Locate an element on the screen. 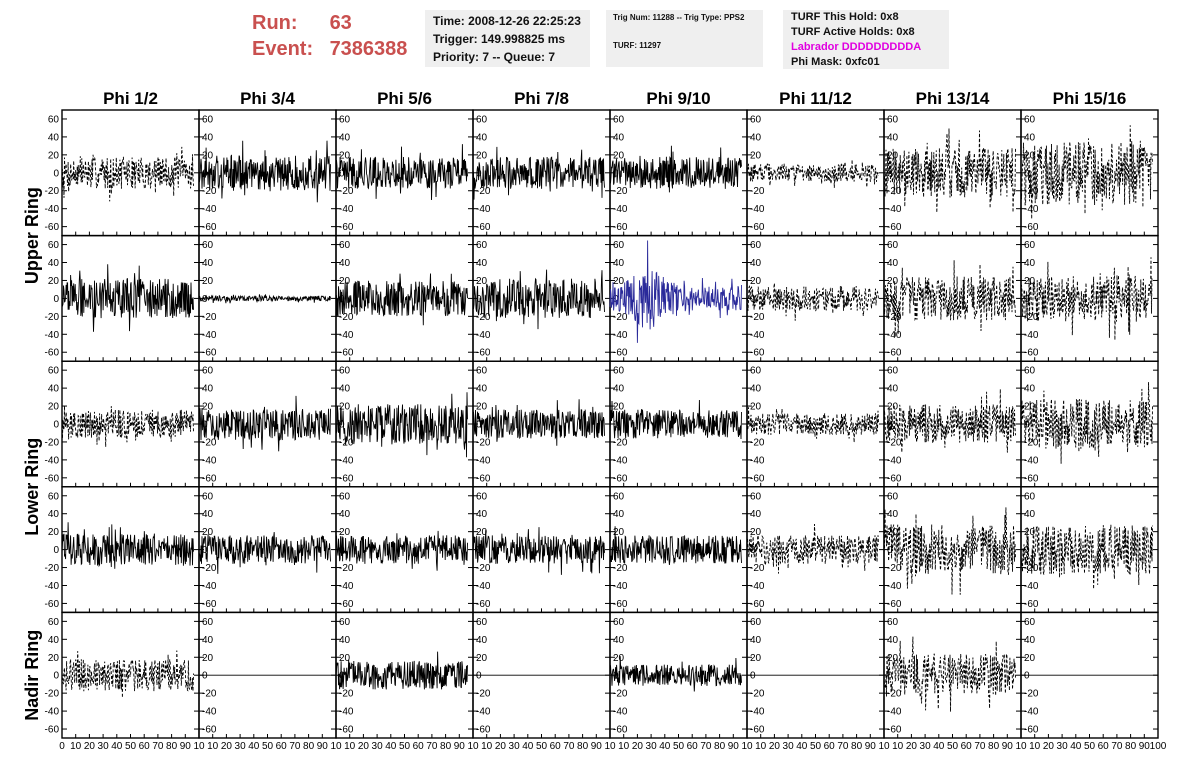 The height and width of the screenshot is (772, 1196). ytick-label-left-r5-1: -40 is located at coordinates (52, 712).